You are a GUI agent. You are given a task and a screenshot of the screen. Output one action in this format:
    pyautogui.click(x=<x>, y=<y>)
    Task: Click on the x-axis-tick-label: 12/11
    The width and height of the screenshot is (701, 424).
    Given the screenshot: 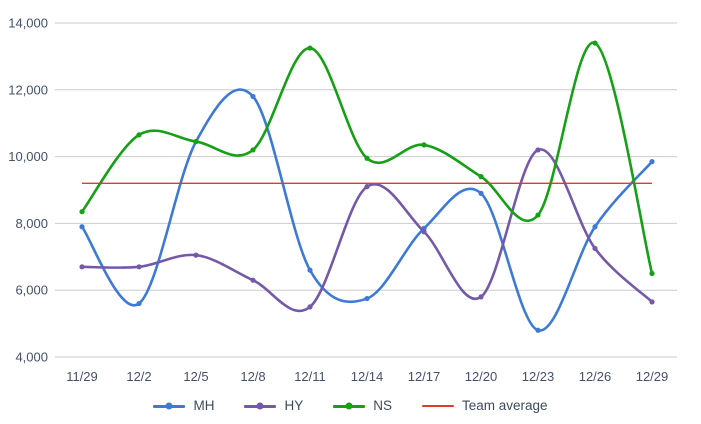 What is the action you would take?
    pyautogui.click(x=310, y=376)
    